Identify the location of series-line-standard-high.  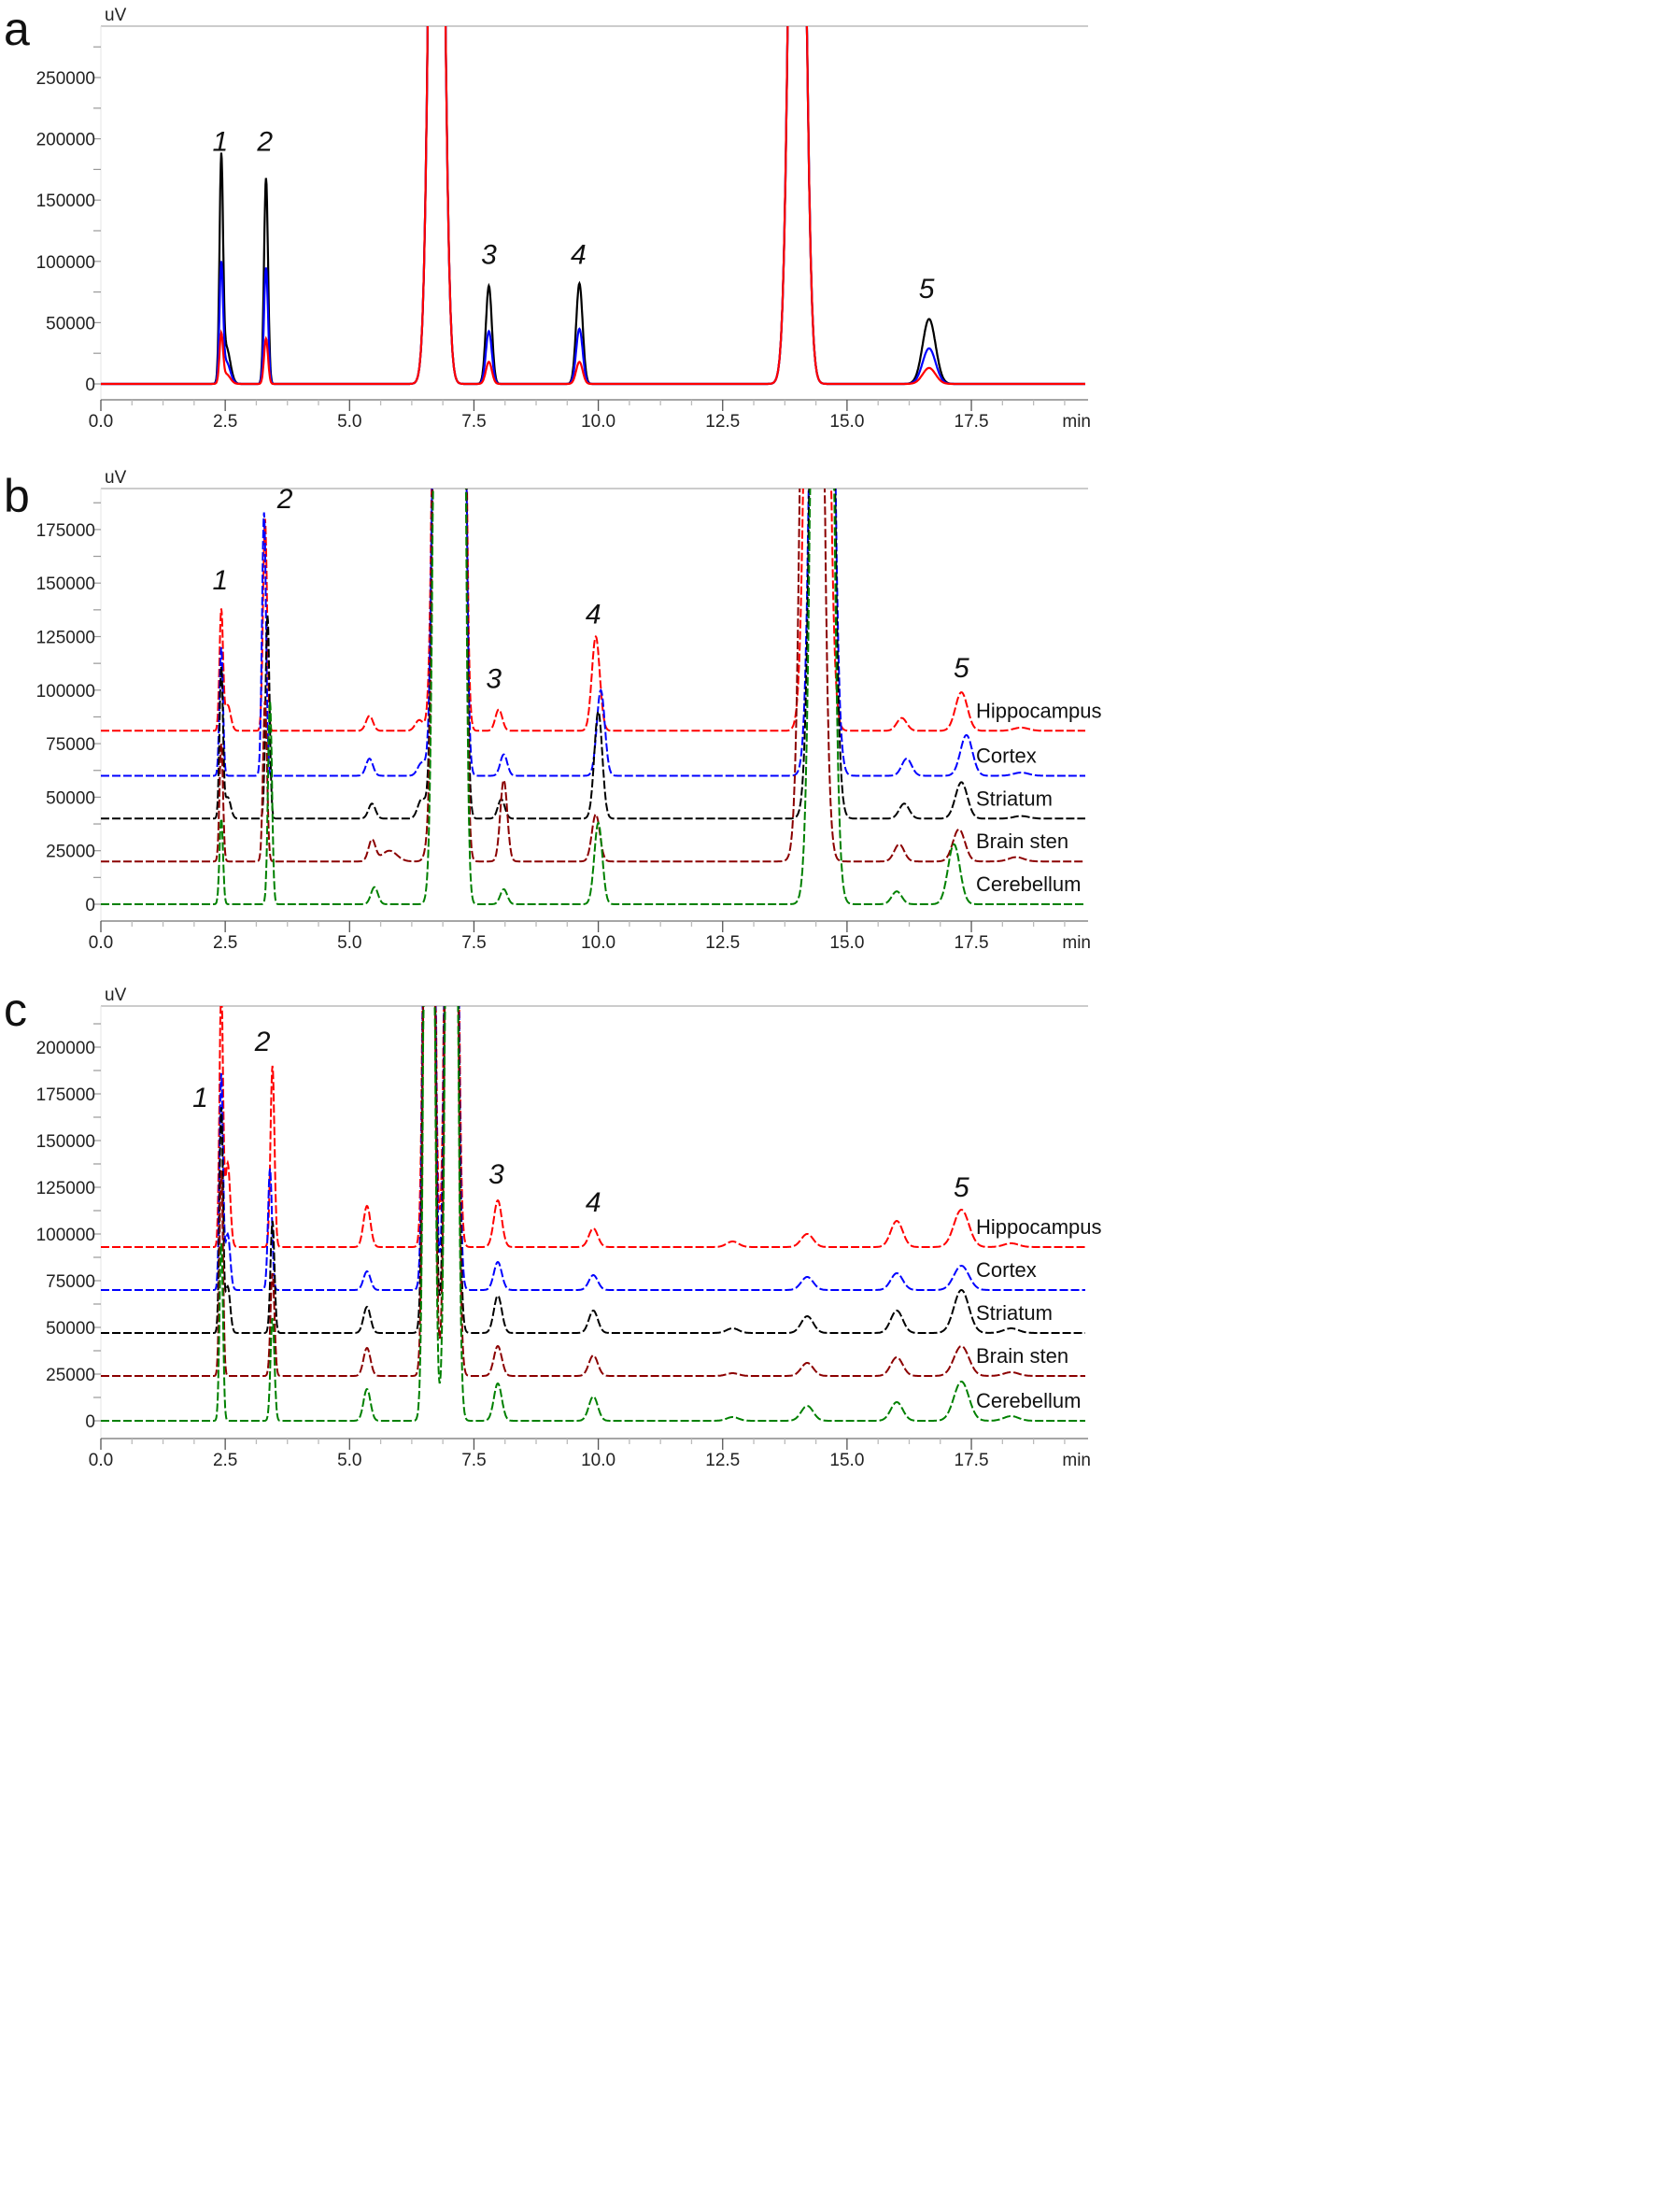
(593, 206).